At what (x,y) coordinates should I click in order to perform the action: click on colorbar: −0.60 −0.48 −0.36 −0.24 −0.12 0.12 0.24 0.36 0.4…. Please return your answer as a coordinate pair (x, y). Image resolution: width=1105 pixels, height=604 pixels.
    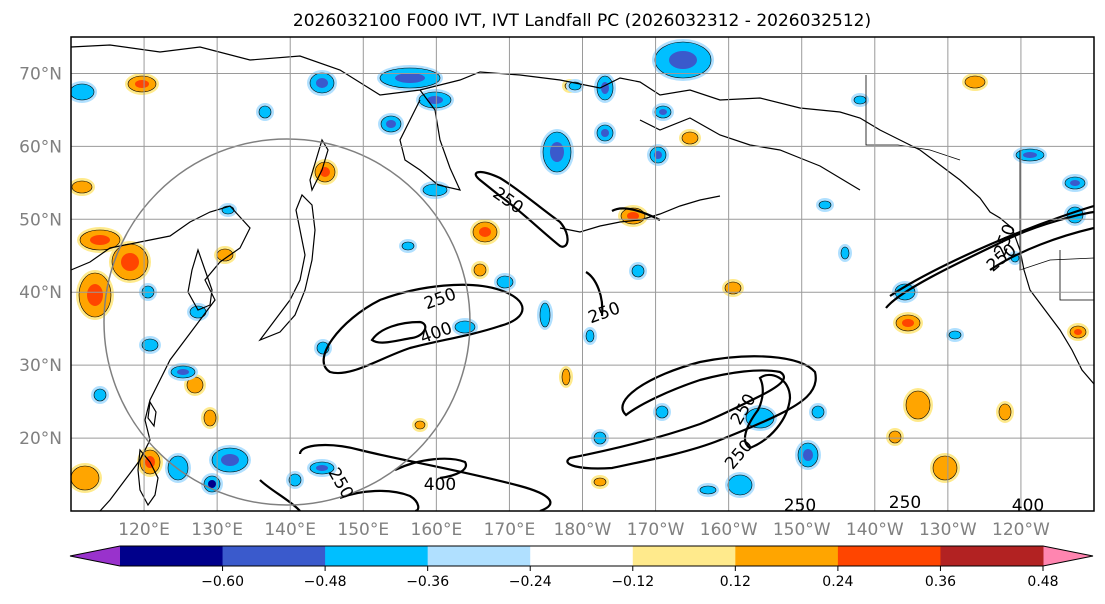
    Looking at the image, I should click on (581, 567).